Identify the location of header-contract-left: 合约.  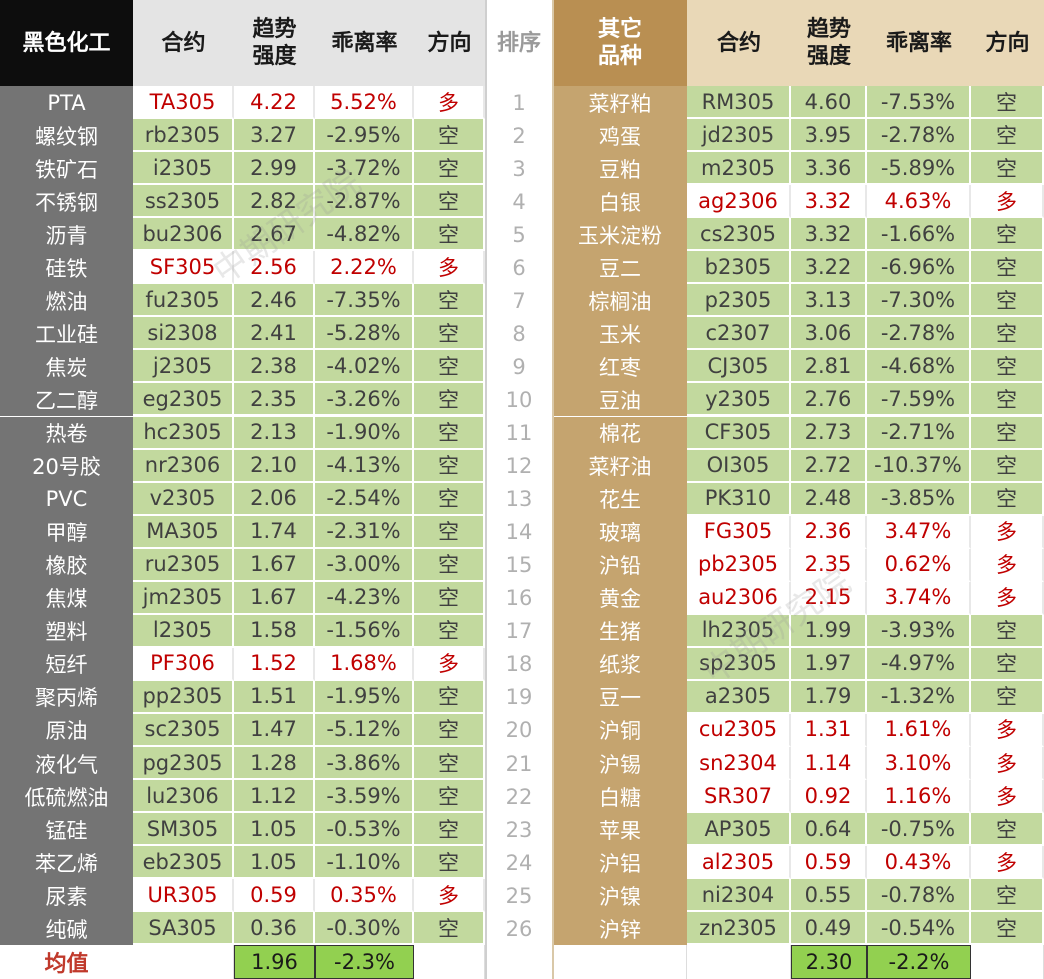
(183, 43).